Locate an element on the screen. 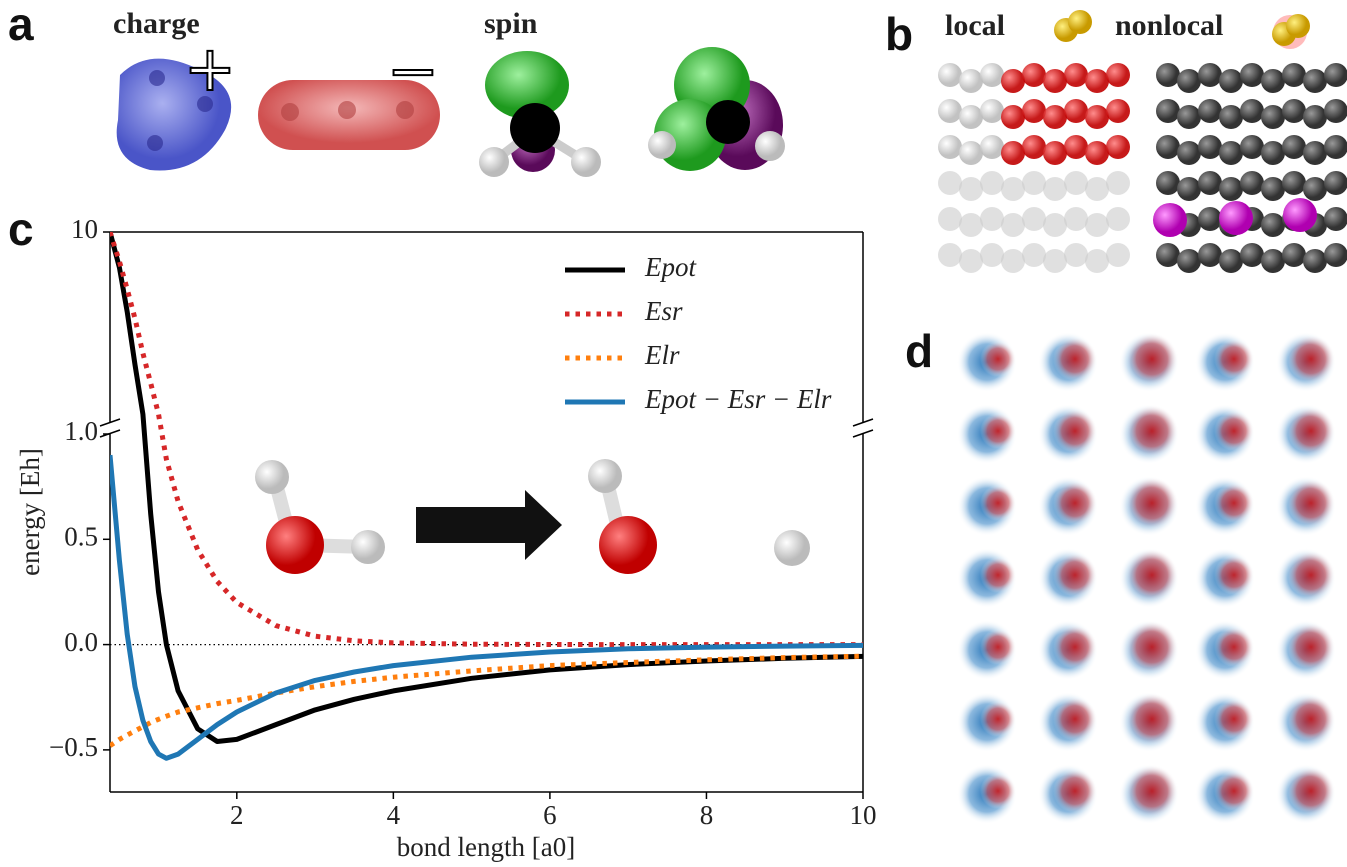 The image size is (1347, 867). panel-label: c is located at coordinates (21, 229).